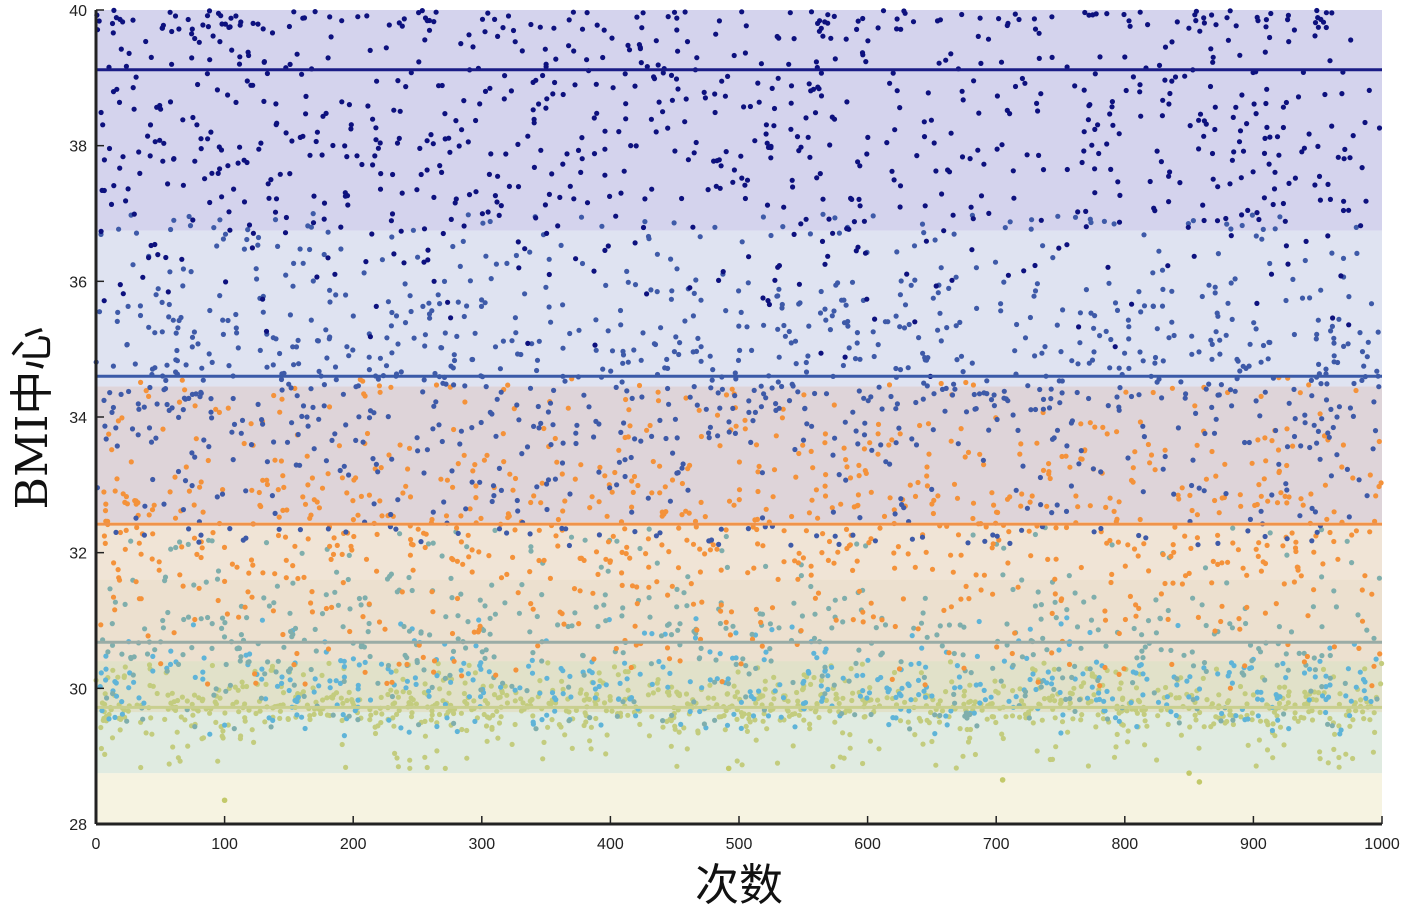 The height and width of the screenshot is (911, 1407). Describe the element at coordinates (1253, 844) in the screenshot. I see `x-tick-label: 900` at that location.